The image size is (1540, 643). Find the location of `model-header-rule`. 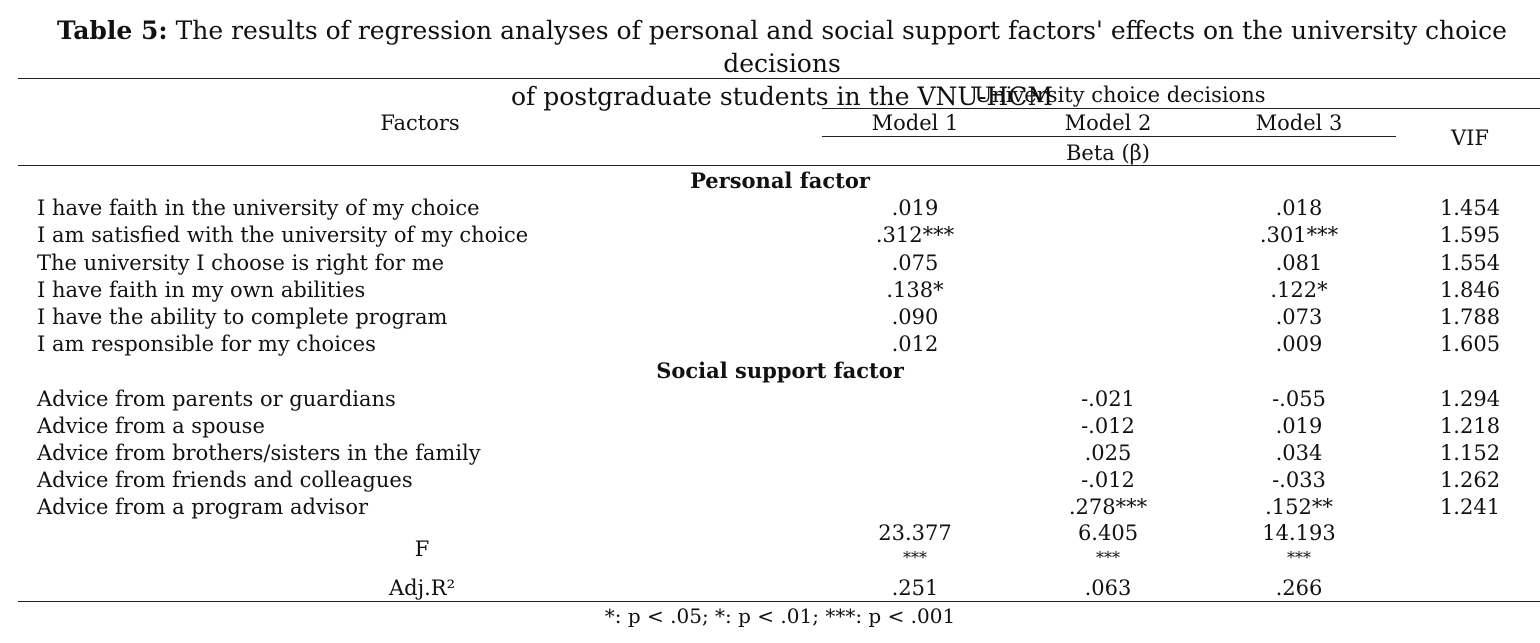

model-header-rule is located at coordinates (1109, 136).